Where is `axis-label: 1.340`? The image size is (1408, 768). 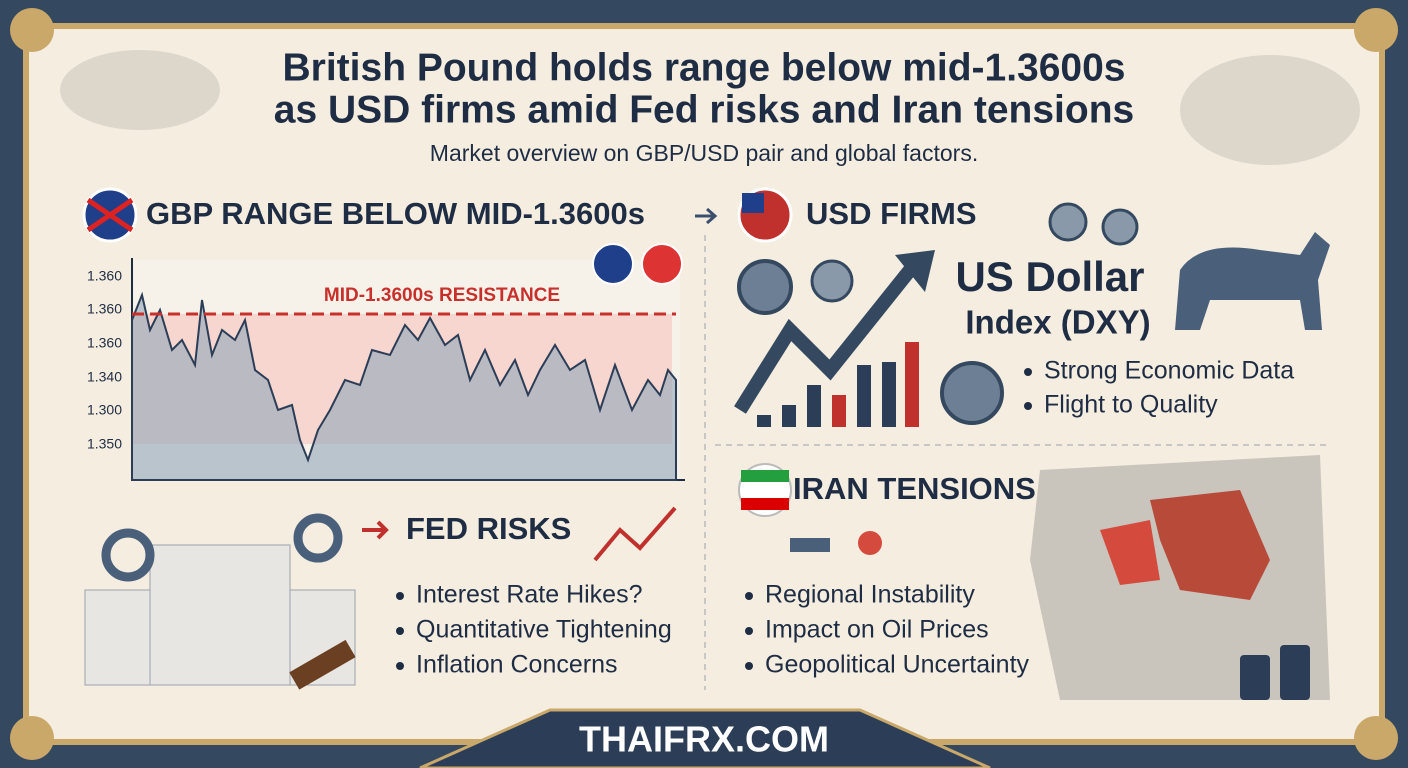
axis-label: 1.340 is located at coordinates (104, 377).